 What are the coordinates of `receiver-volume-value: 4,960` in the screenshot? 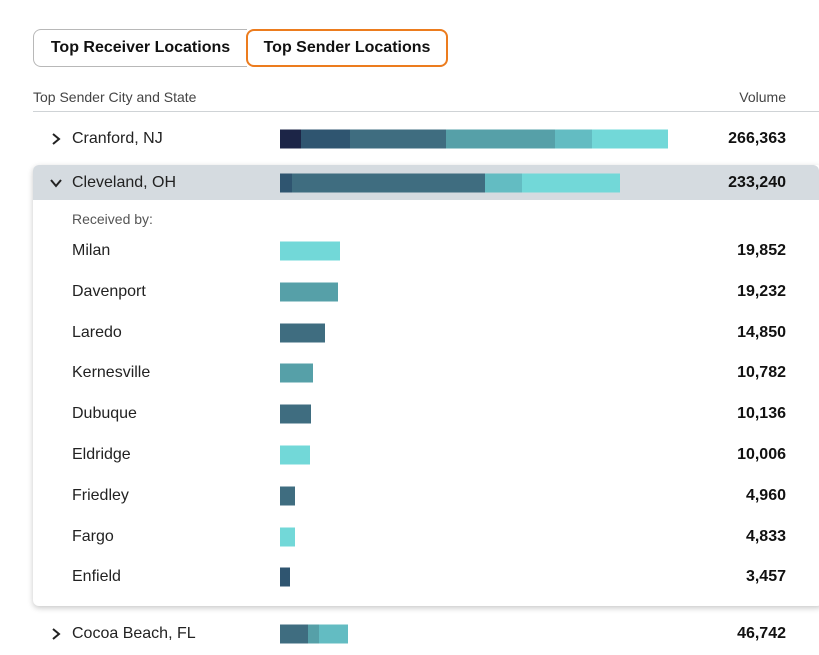 It's located at (765, 495).